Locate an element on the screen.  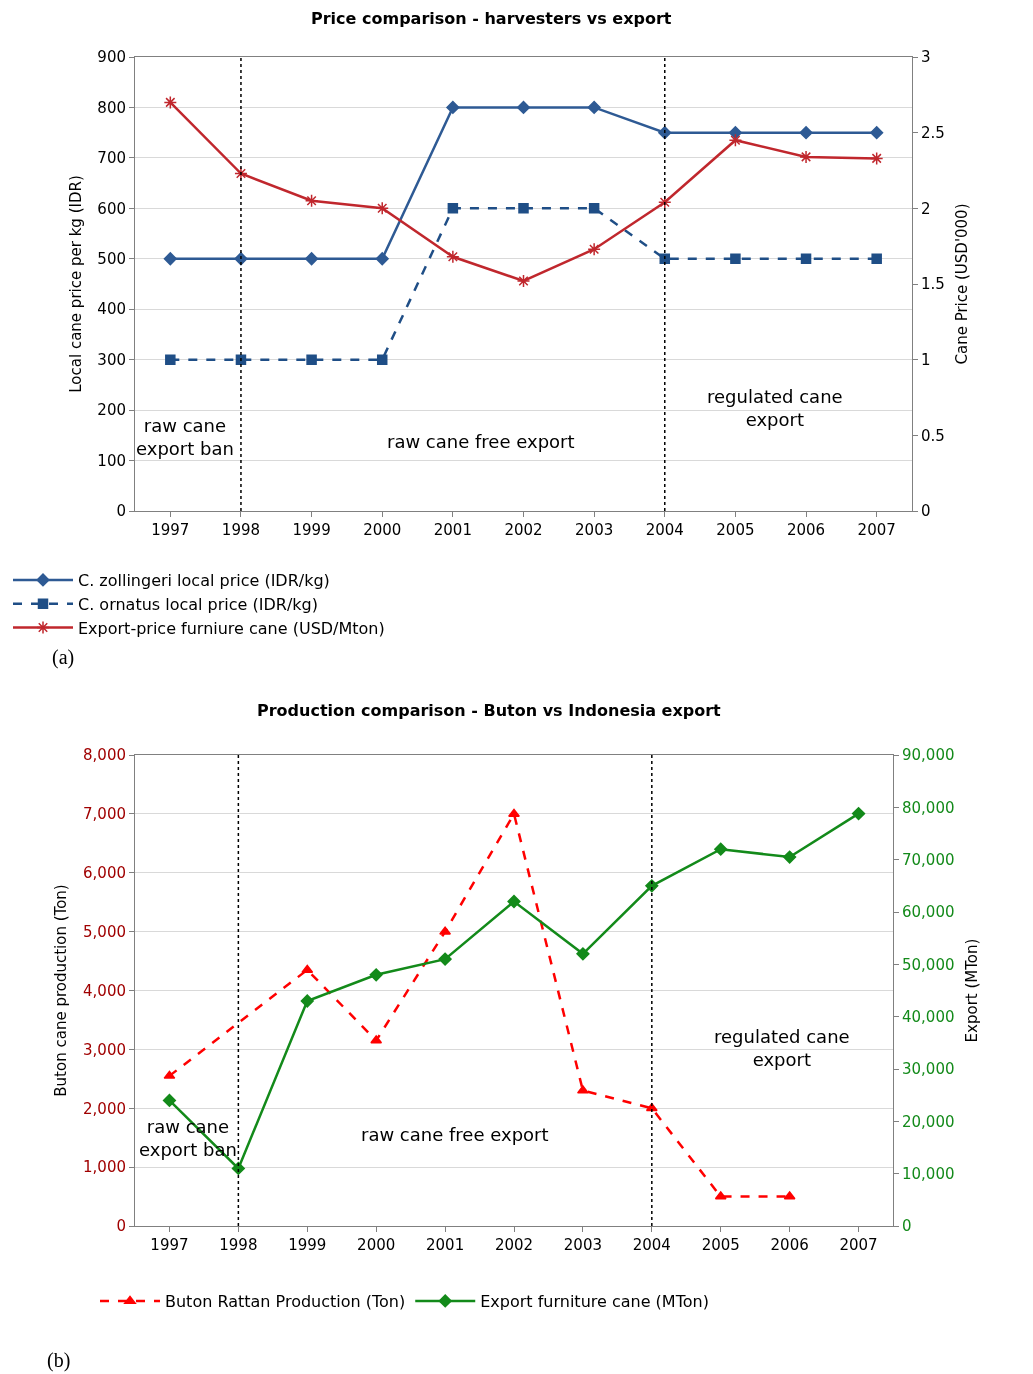
y-tick-label: 2,000 is located at coordinates (104, 1108).